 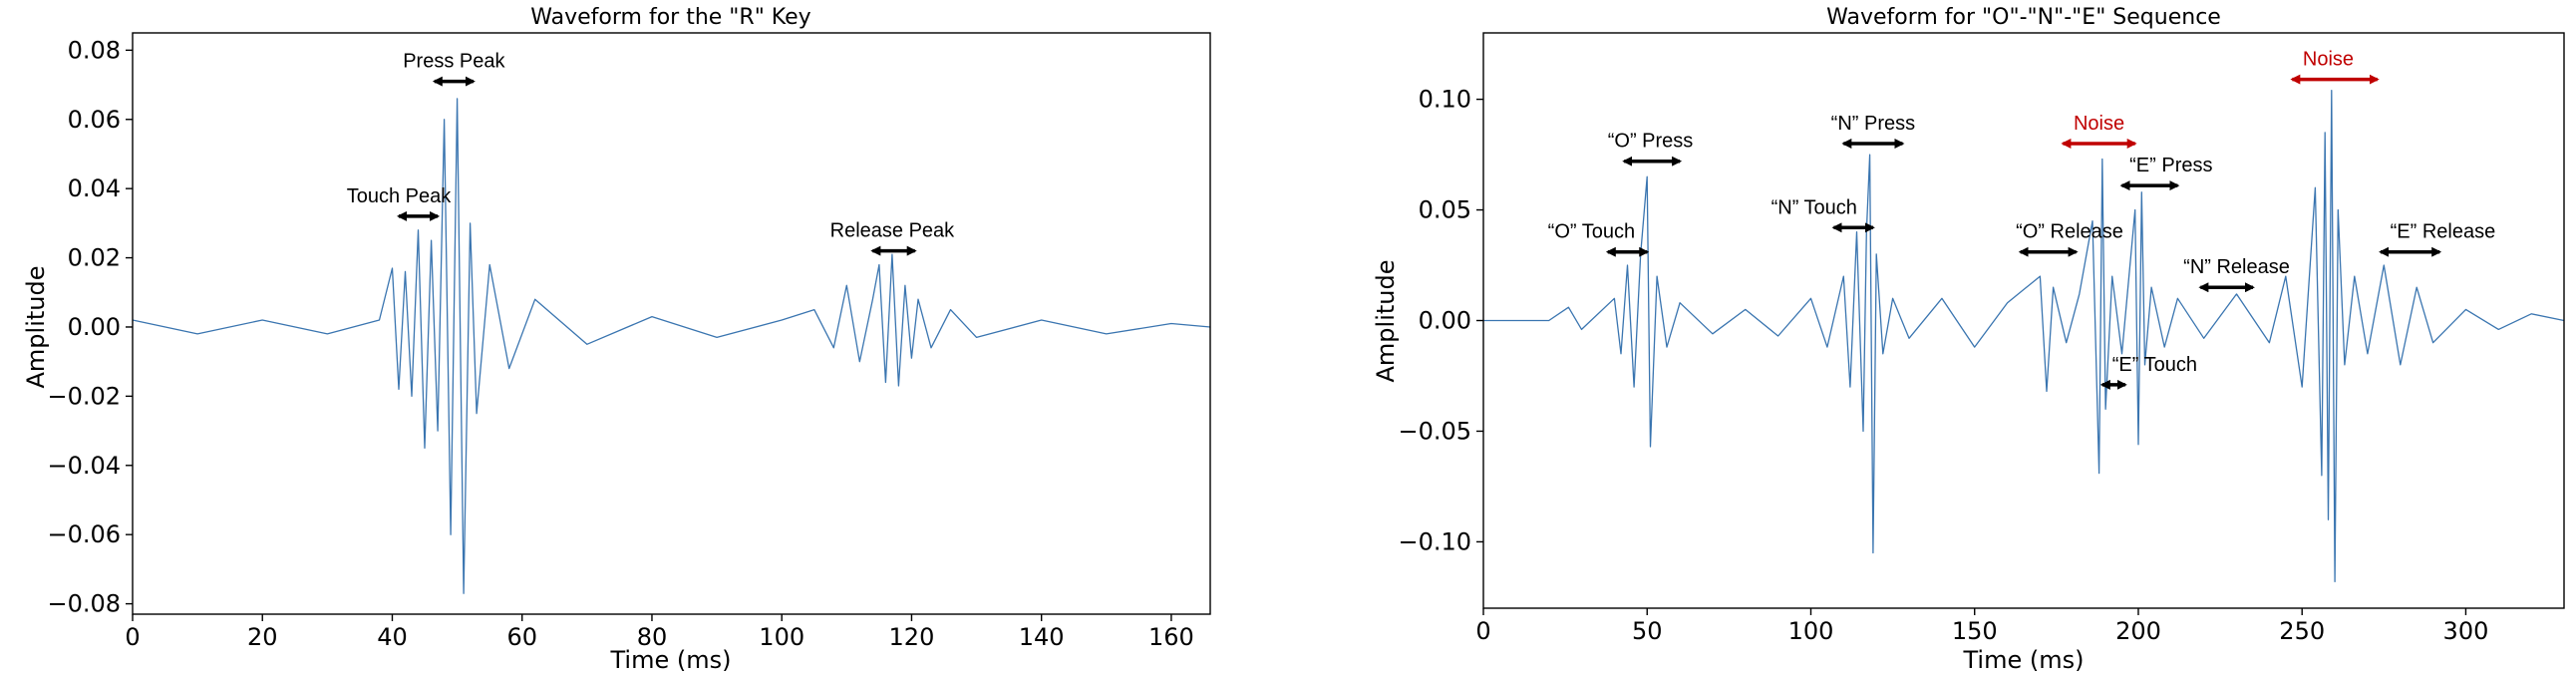 What do you see at coordinates (912, 637) in the screenshot?
I see `x-tick-label: 120` at bounding box center [912, 637].